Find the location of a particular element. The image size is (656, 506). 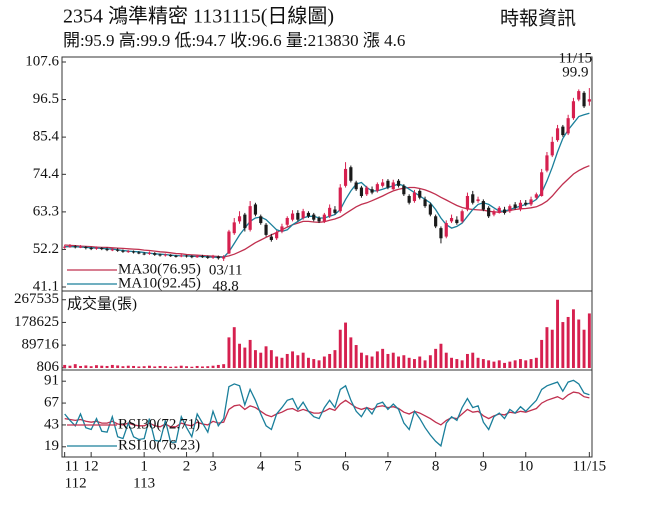

x-tick-label: 5 is located at coordinates (298, 466).